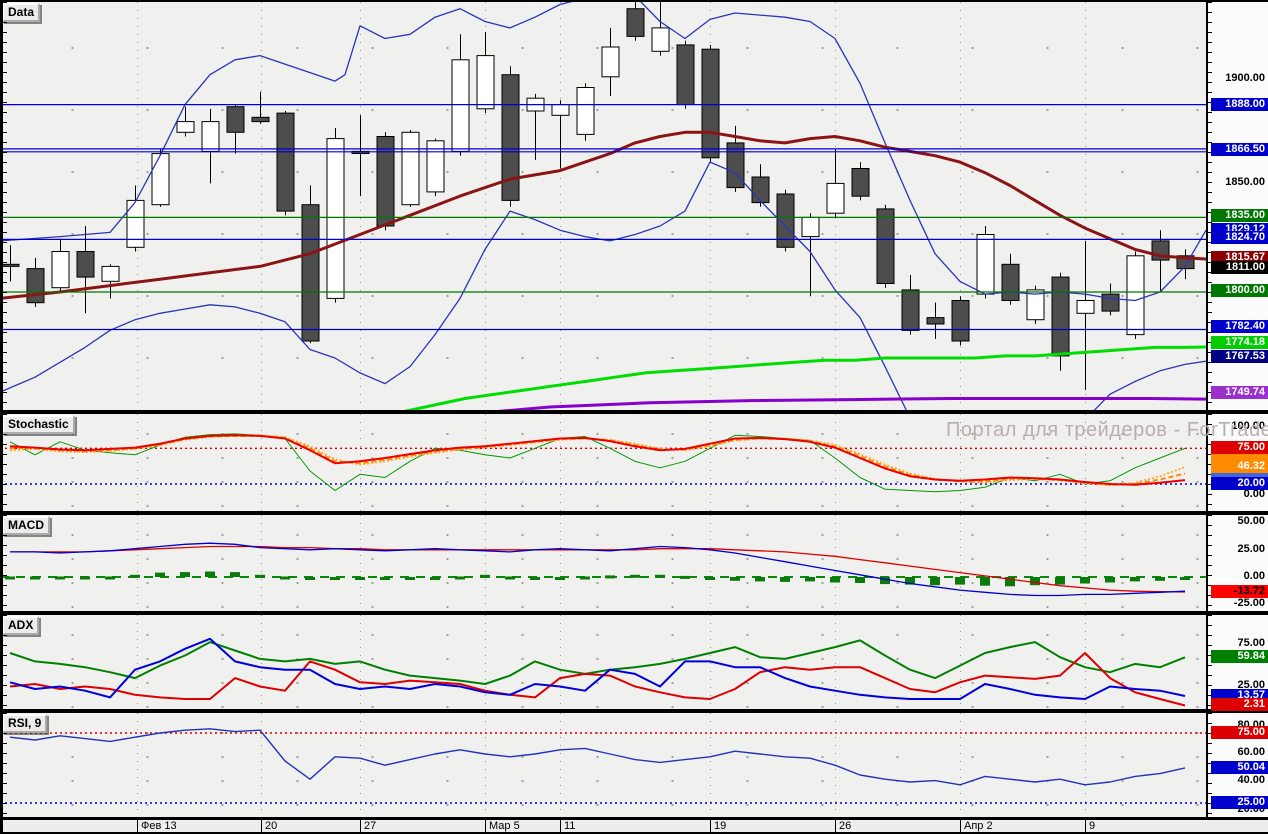 This screenshot has width=1268, height=834. What do you see at coordinates (1248, 426) in the screenshot?
I see `scale-label: 100.00` at bounding box center [1248, 426].